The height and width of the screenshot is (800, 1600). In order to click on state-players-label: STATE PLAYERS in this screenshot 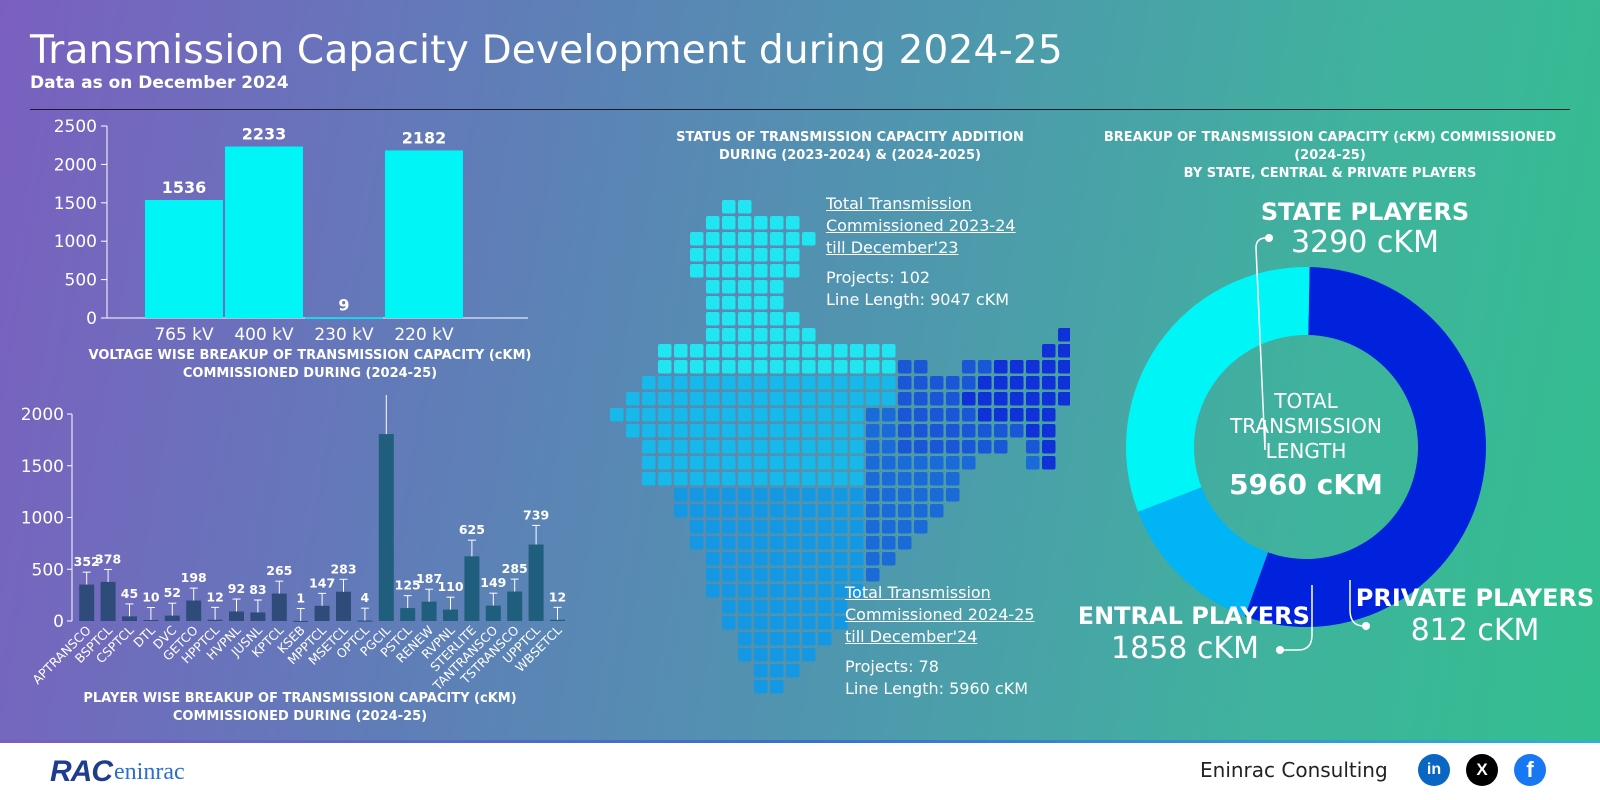, I will do `click(1365, 212)`.